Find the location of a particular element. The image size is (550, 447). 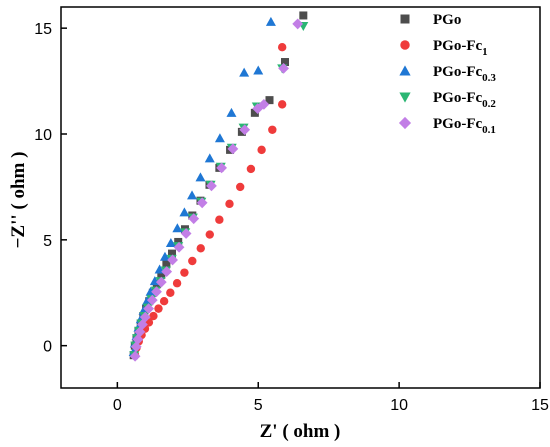

legend-label-subscript: 1 is located at coordinates (485, 52).